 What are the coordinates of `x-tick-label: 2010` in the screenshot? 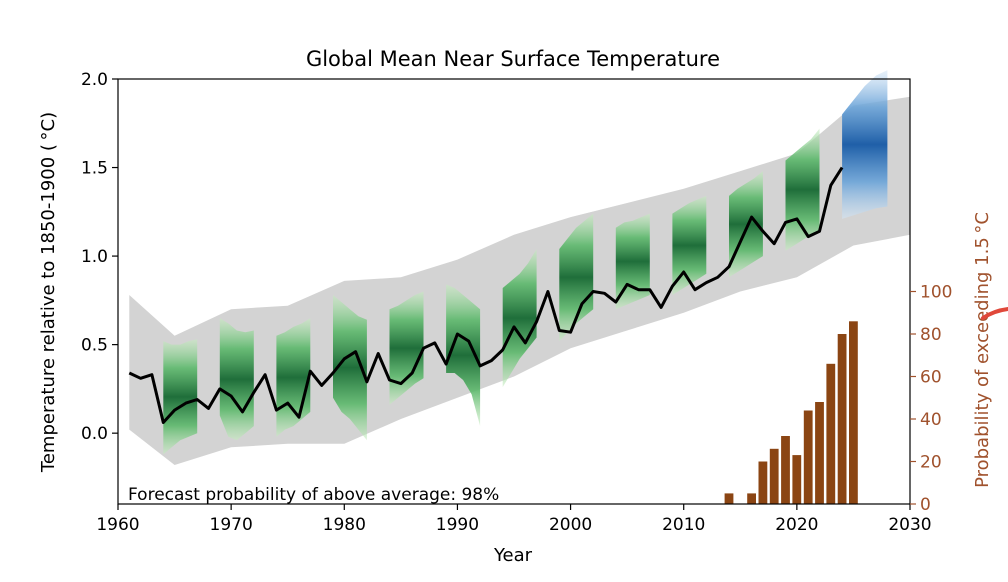 It's located at (683, 525).